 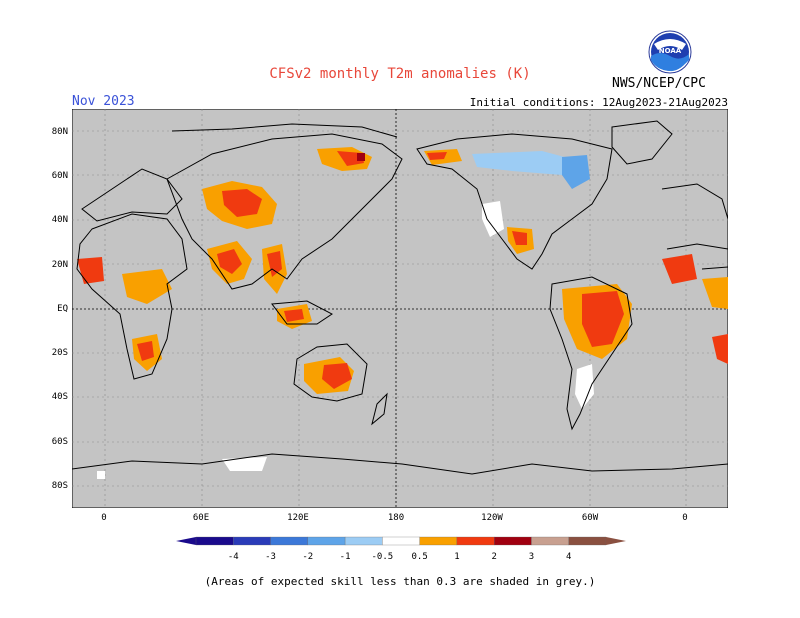 What do you see at coordinates (59, 442) in the screenshot?
I see `lat-tick-60s: 60S` at bounding box center [59, 442].